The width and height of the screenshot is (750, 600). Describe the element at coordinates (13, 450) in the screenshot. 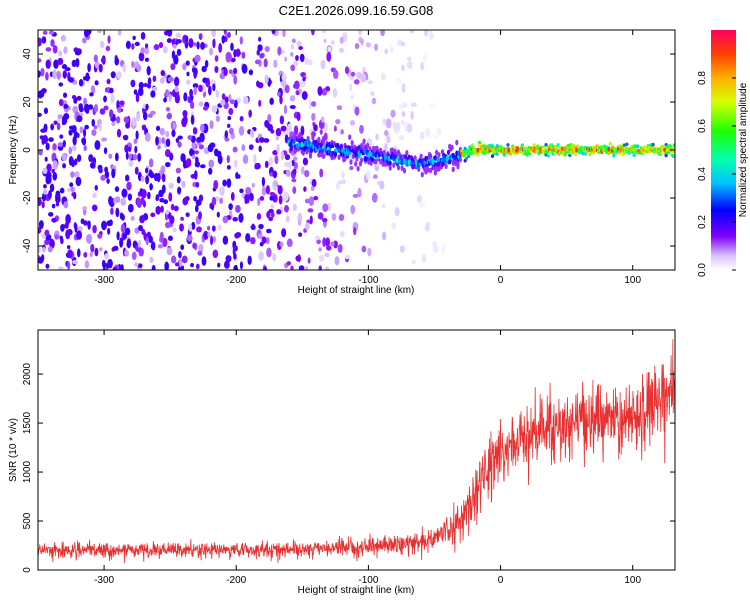

I see `snr-y-axis-label: SNR (10 * v/v)` at that location.